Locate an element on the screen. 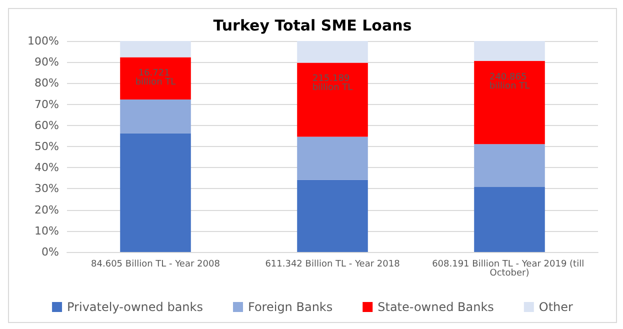  x-tick-label: 608.191 Billion TL - Year 2019 (till October) is located at coordinates (509, 269).